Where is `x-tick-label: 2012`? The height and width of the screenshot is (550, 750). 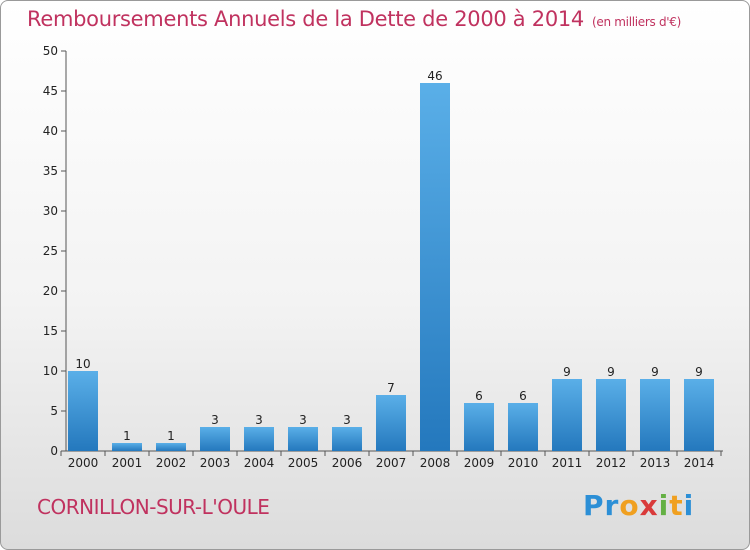 x-tick-label: 2012 is located at coordinates (611, 463).